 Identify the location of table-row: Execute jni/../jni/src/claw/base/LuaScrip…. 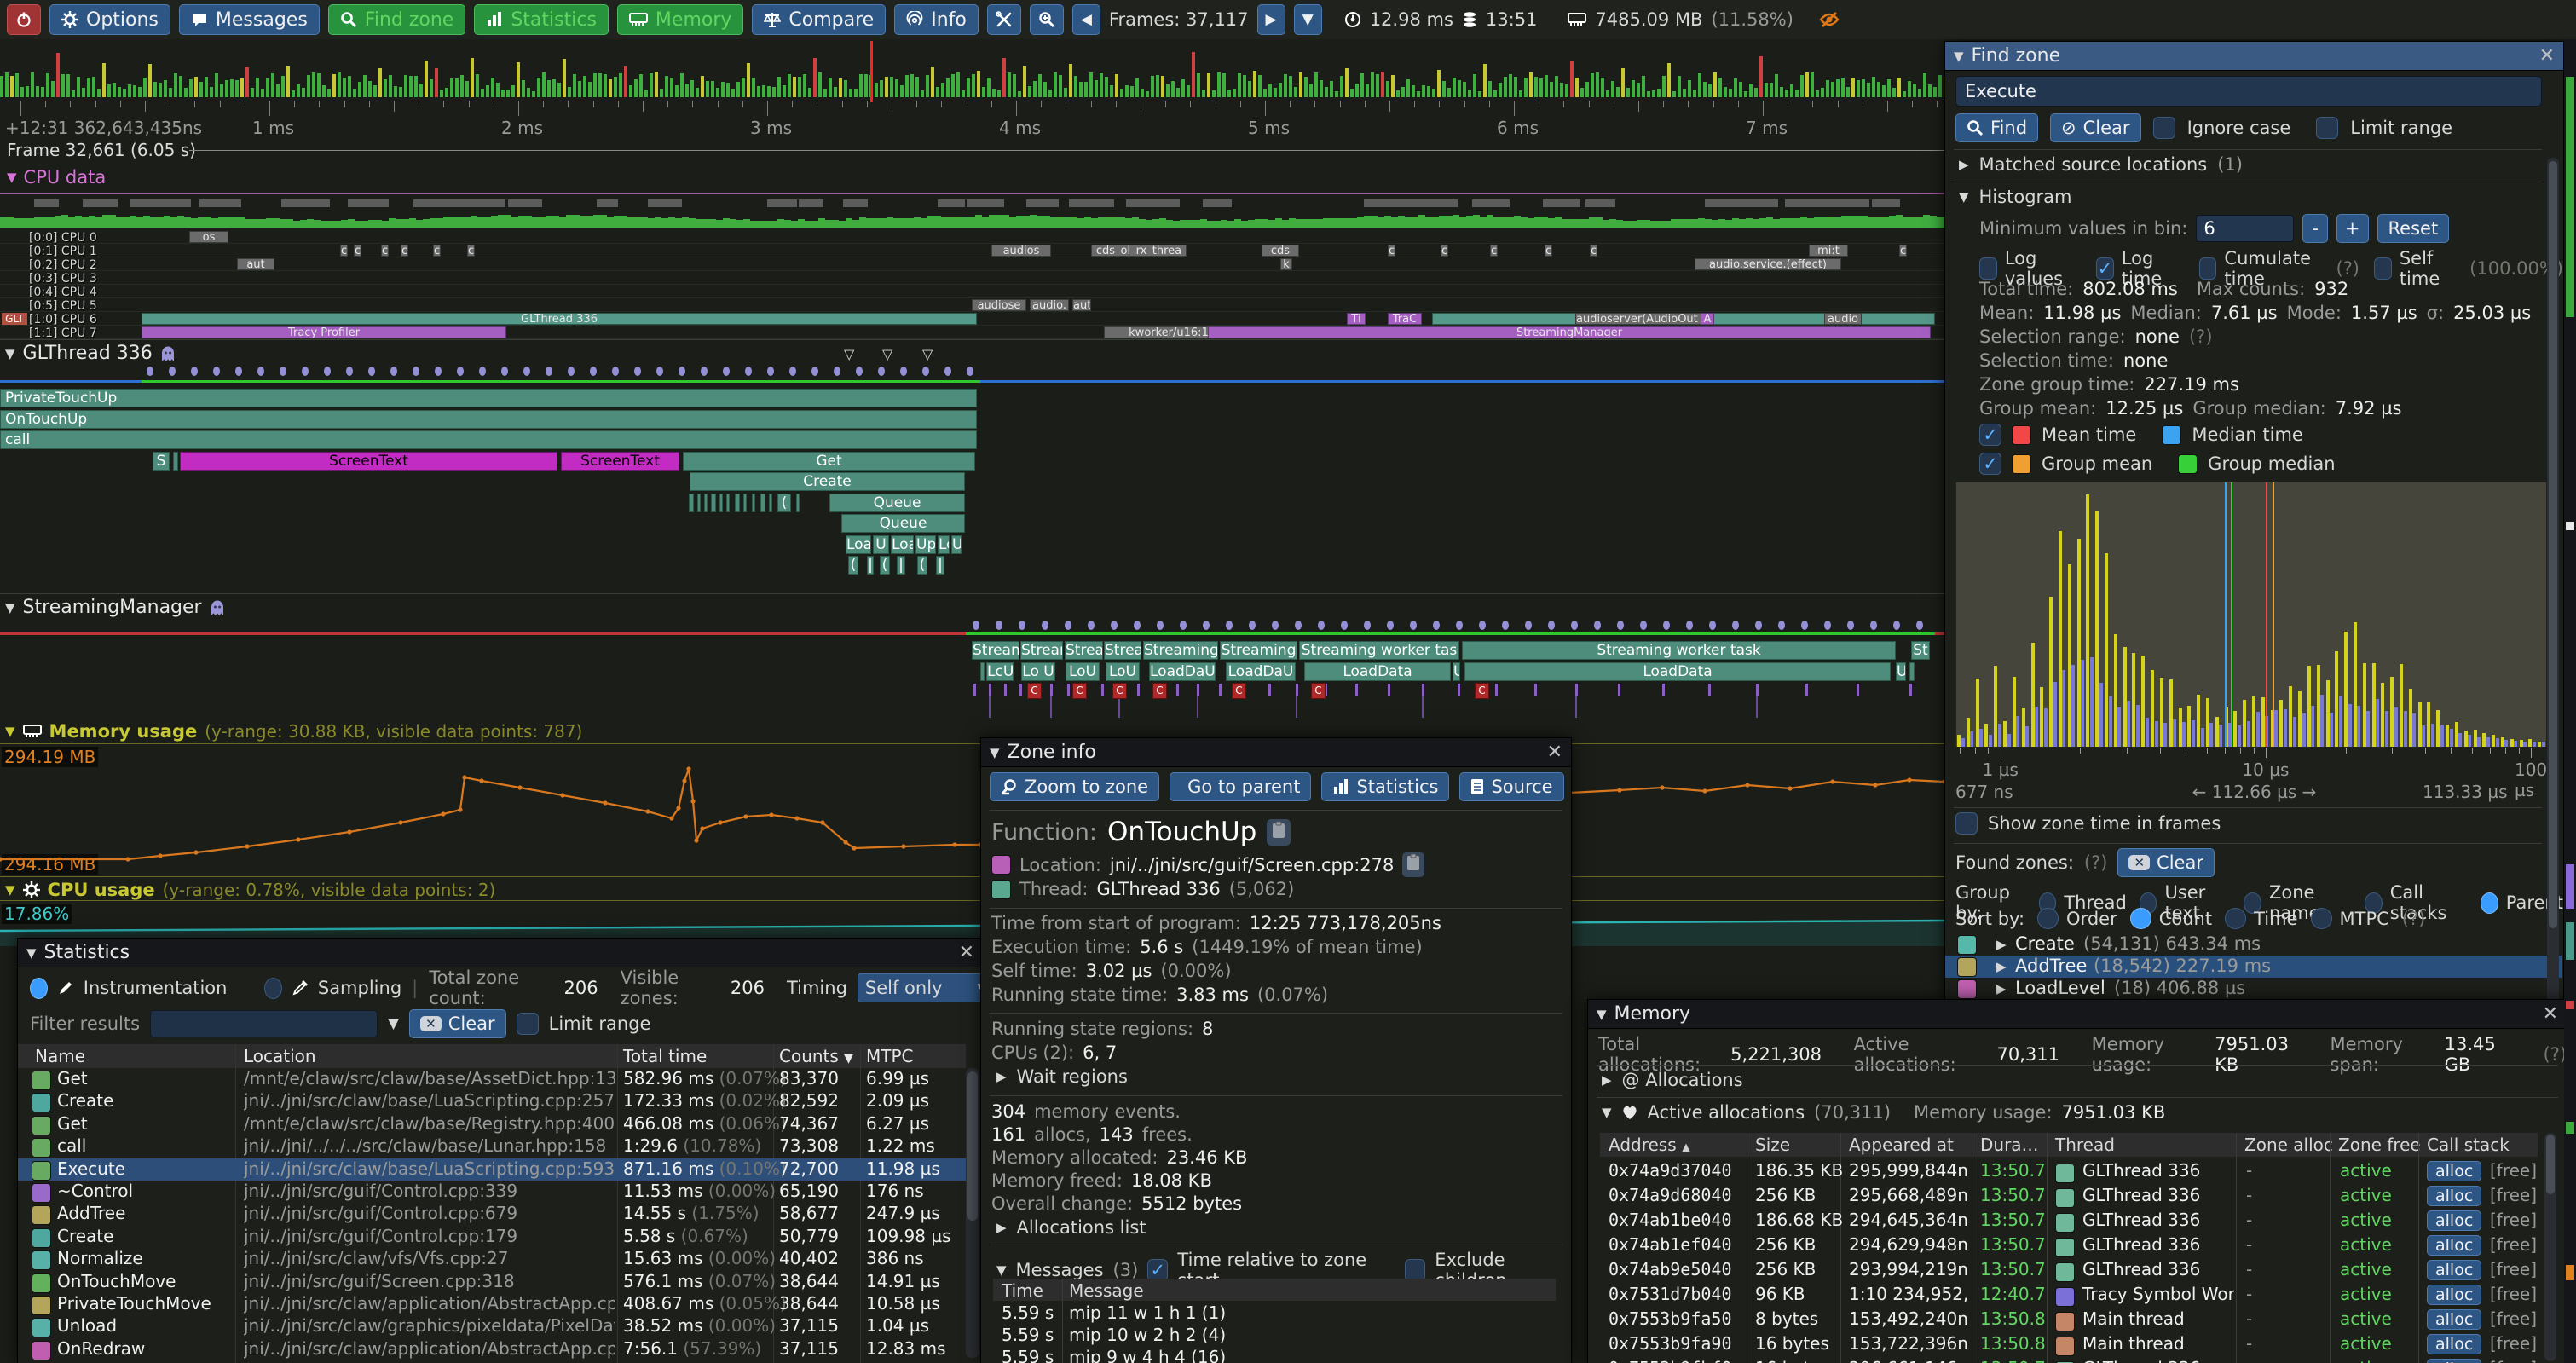
(492, 1169).